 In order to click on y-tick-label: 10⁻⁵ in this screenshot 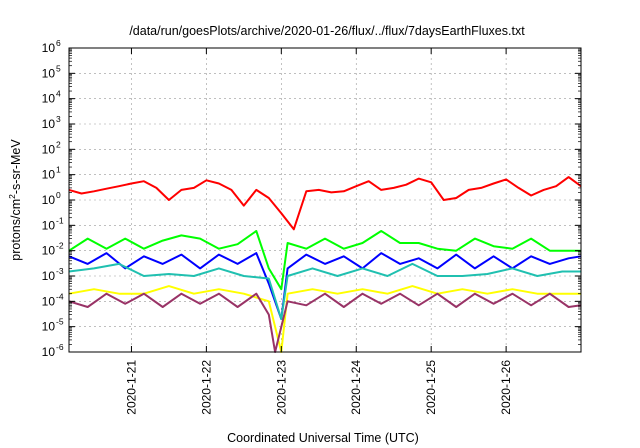, I will do `click(53, 325)`.